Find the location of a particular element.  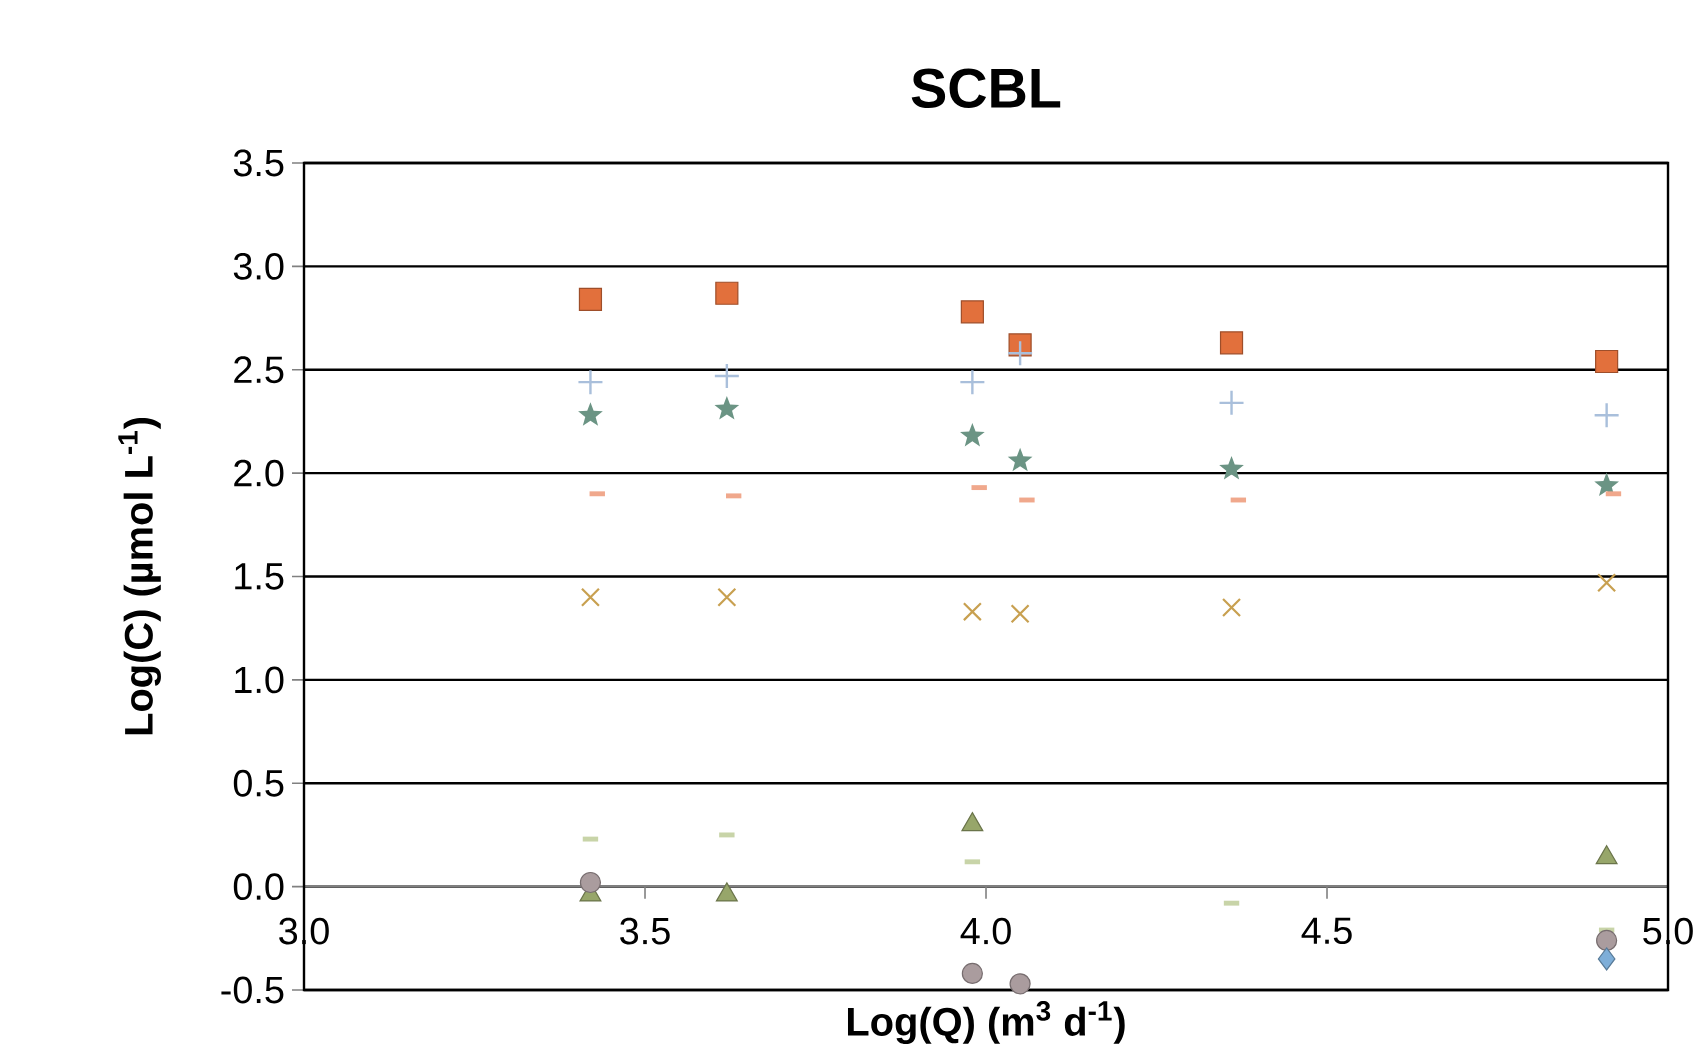

y-tick-label: 1.5 is located at coordinates (259, 576).